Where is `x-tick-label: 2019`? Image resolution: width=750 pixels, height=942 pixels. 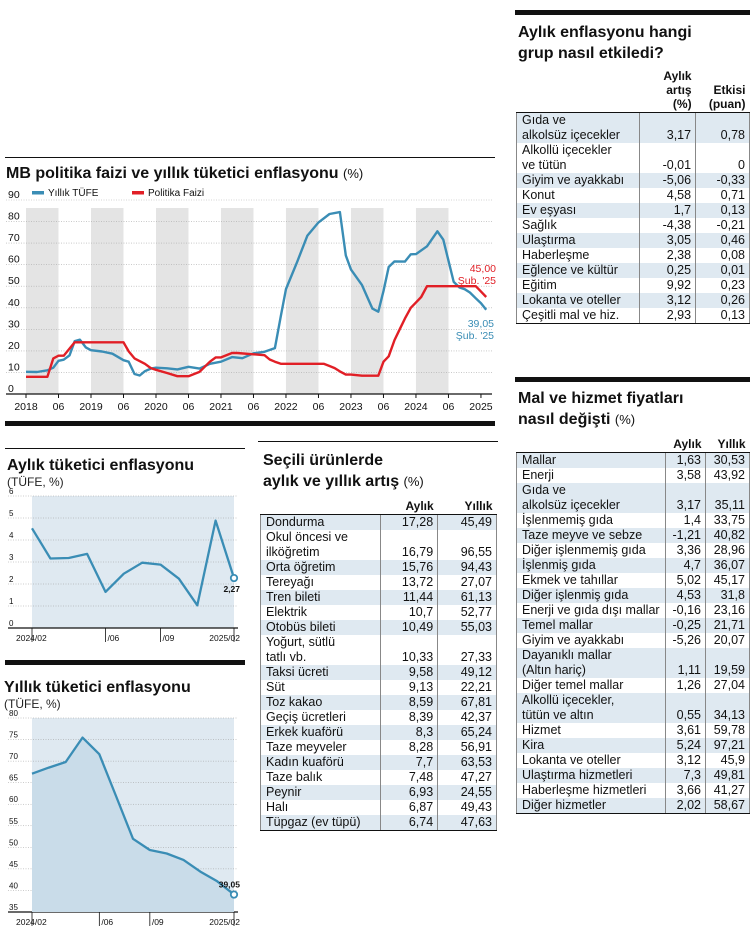
x-tick-label: 2019 is located at coordinates (91, 407).